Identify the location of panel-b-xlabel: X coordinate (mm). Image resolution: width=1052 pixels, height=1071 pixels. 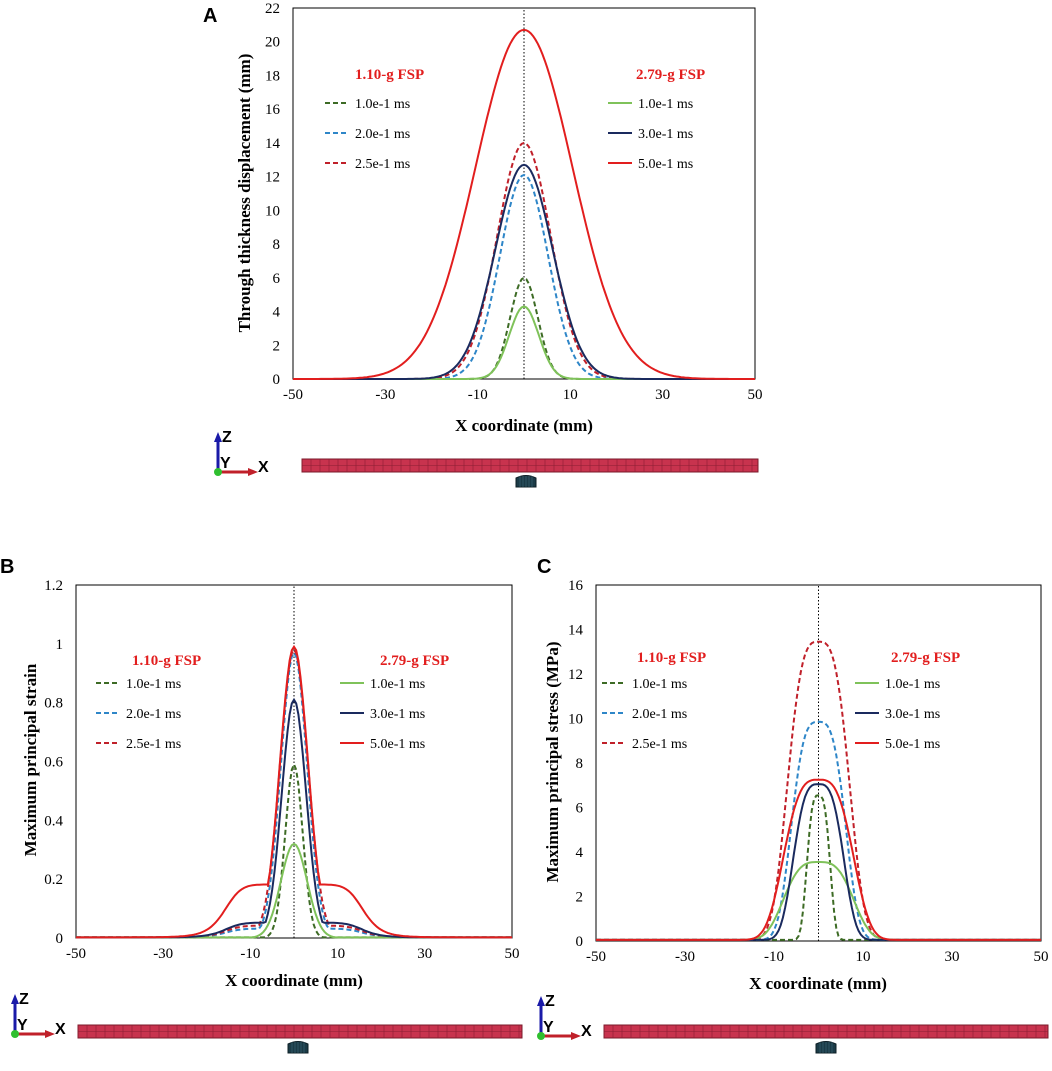
(294, 980).